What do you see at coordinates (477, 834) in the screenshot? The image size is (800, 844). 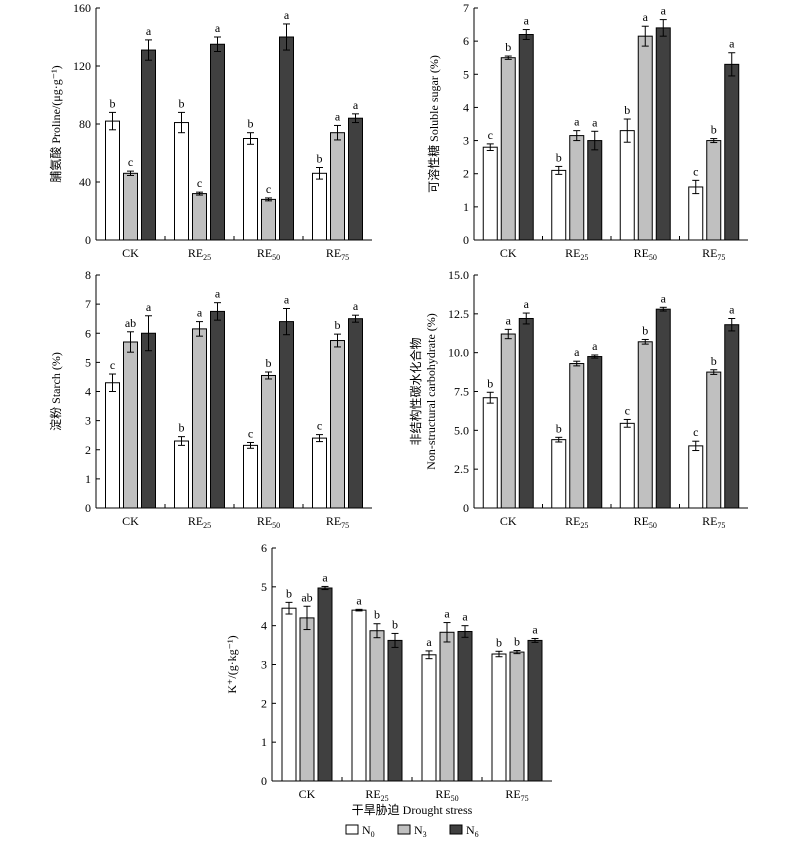 I see `legend-label-subscript: 6` at bounding box center [477, 834].